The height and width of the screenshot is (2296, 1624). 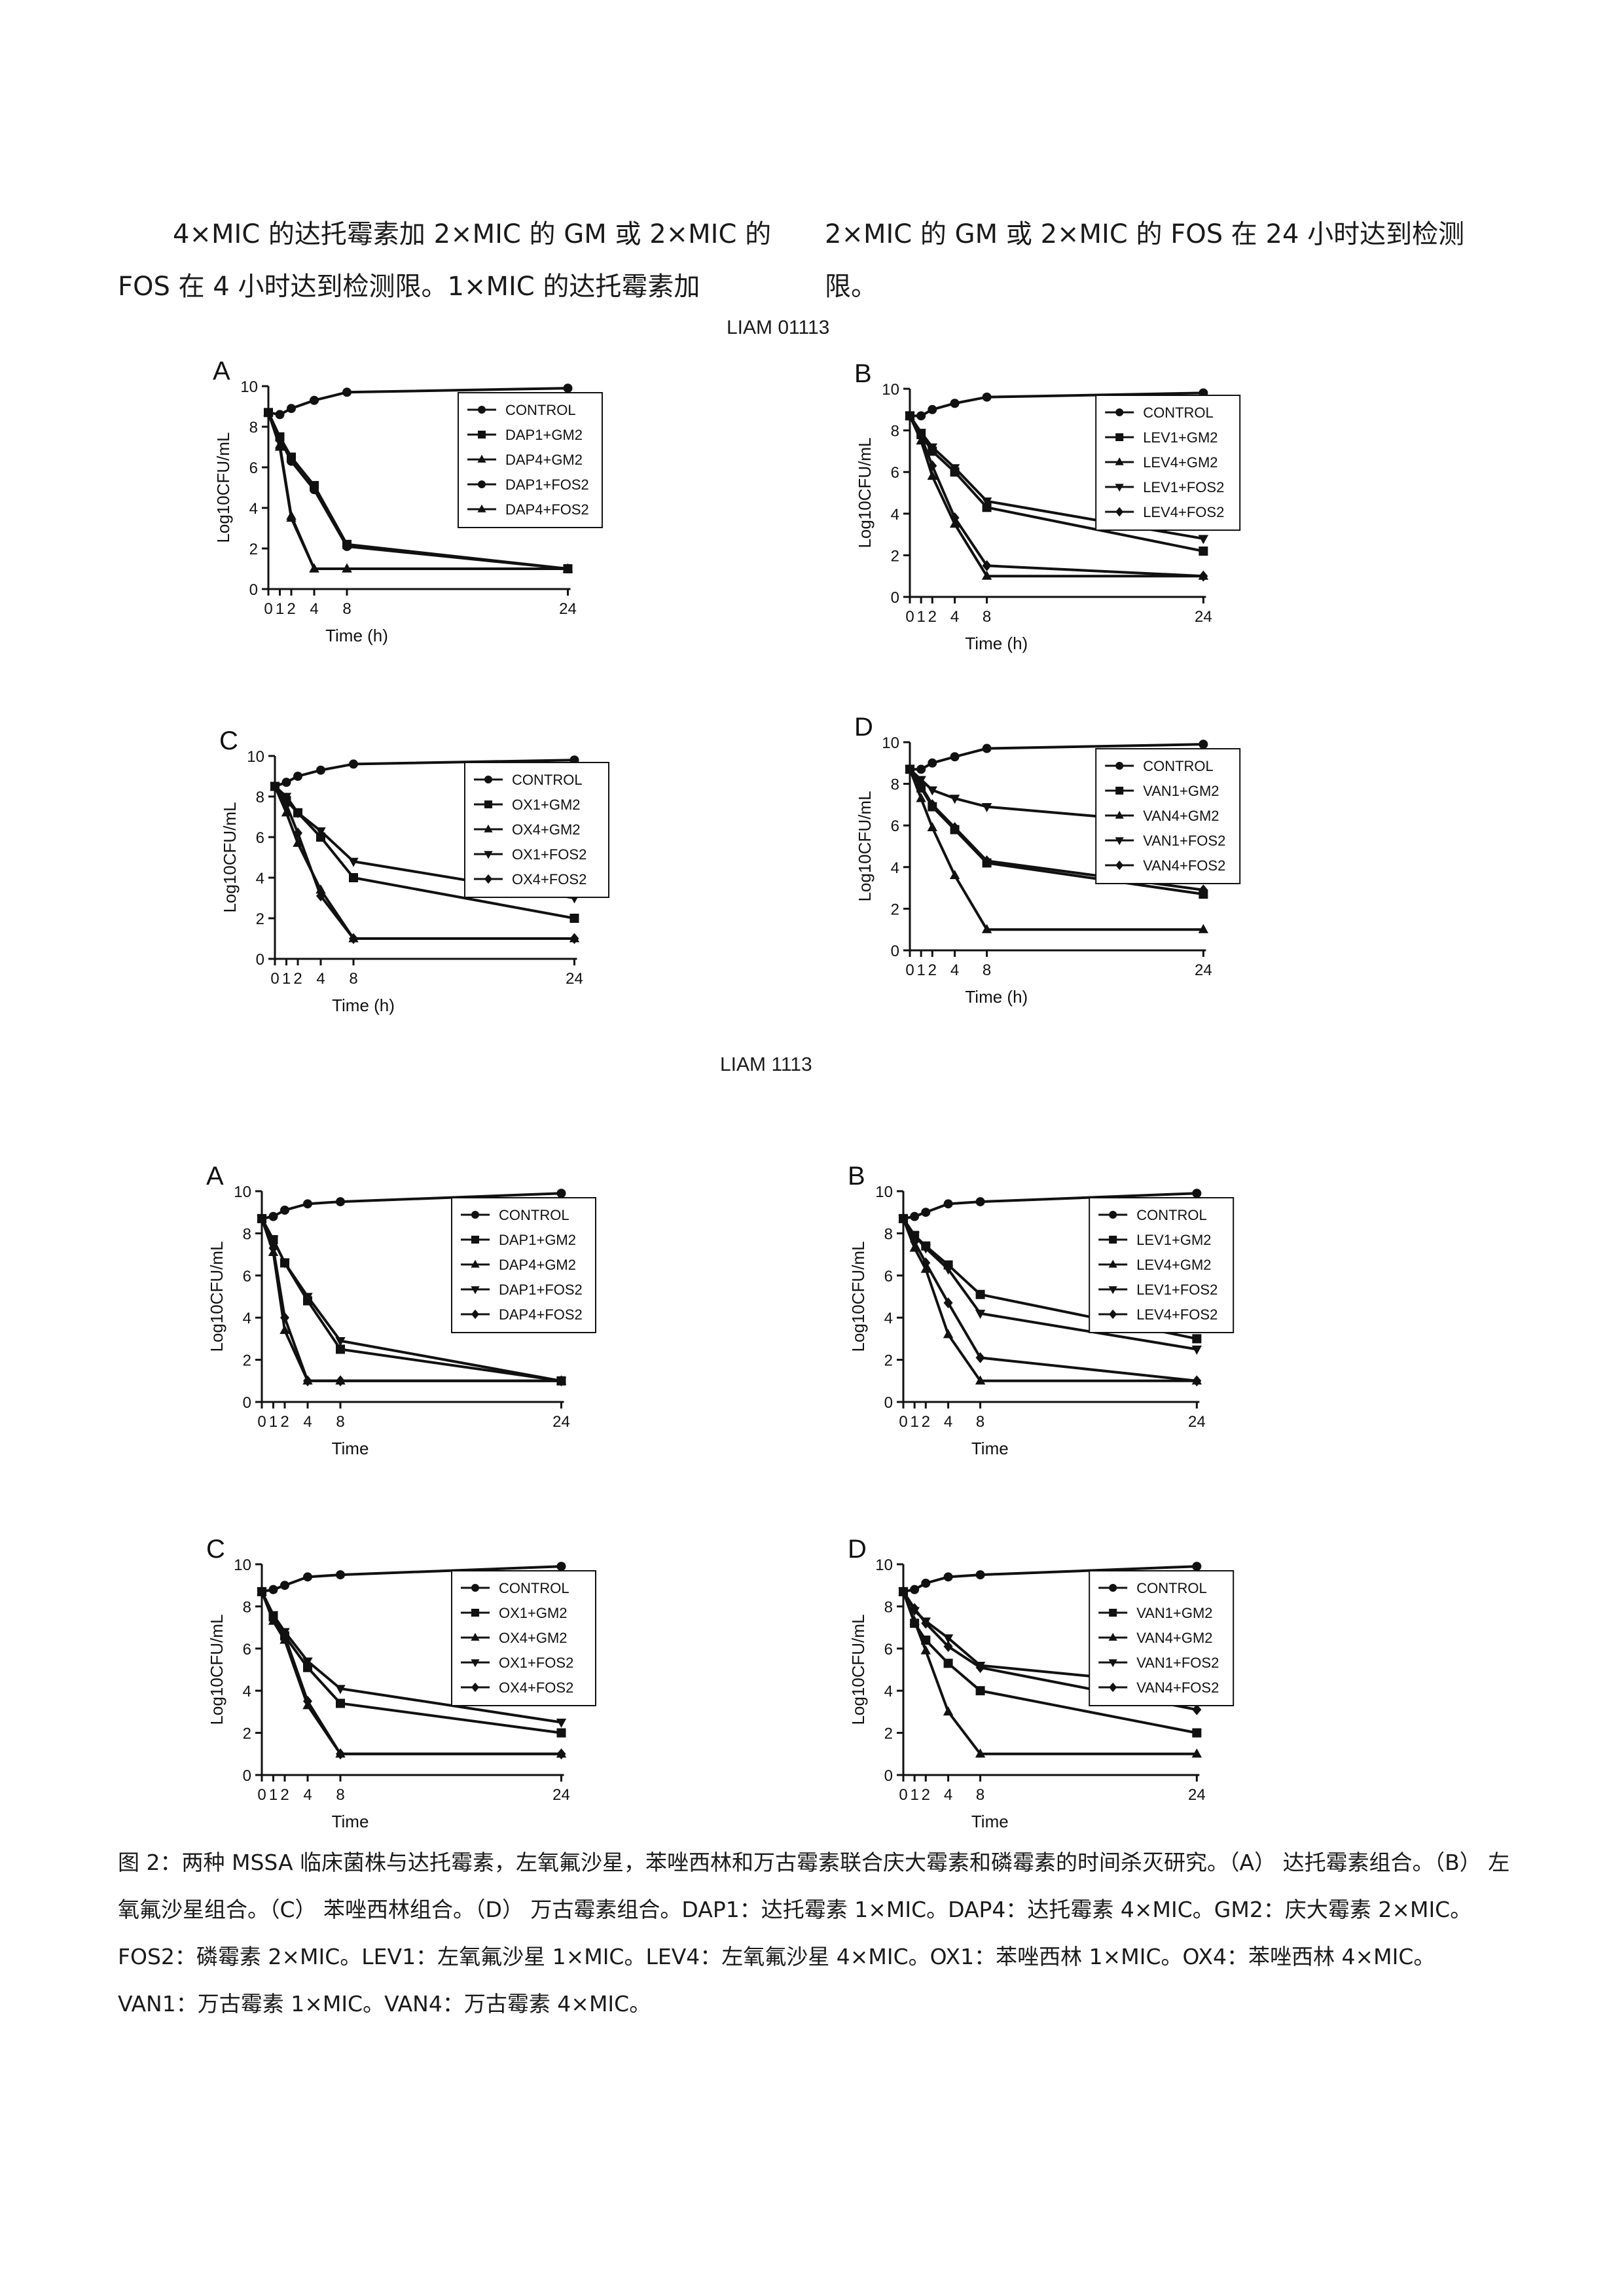 What do you see at coordinates (1174, 1613) in the screenshot?
I see `legend-label: VAN1+GM2` at bounding box center [1174, 1613].